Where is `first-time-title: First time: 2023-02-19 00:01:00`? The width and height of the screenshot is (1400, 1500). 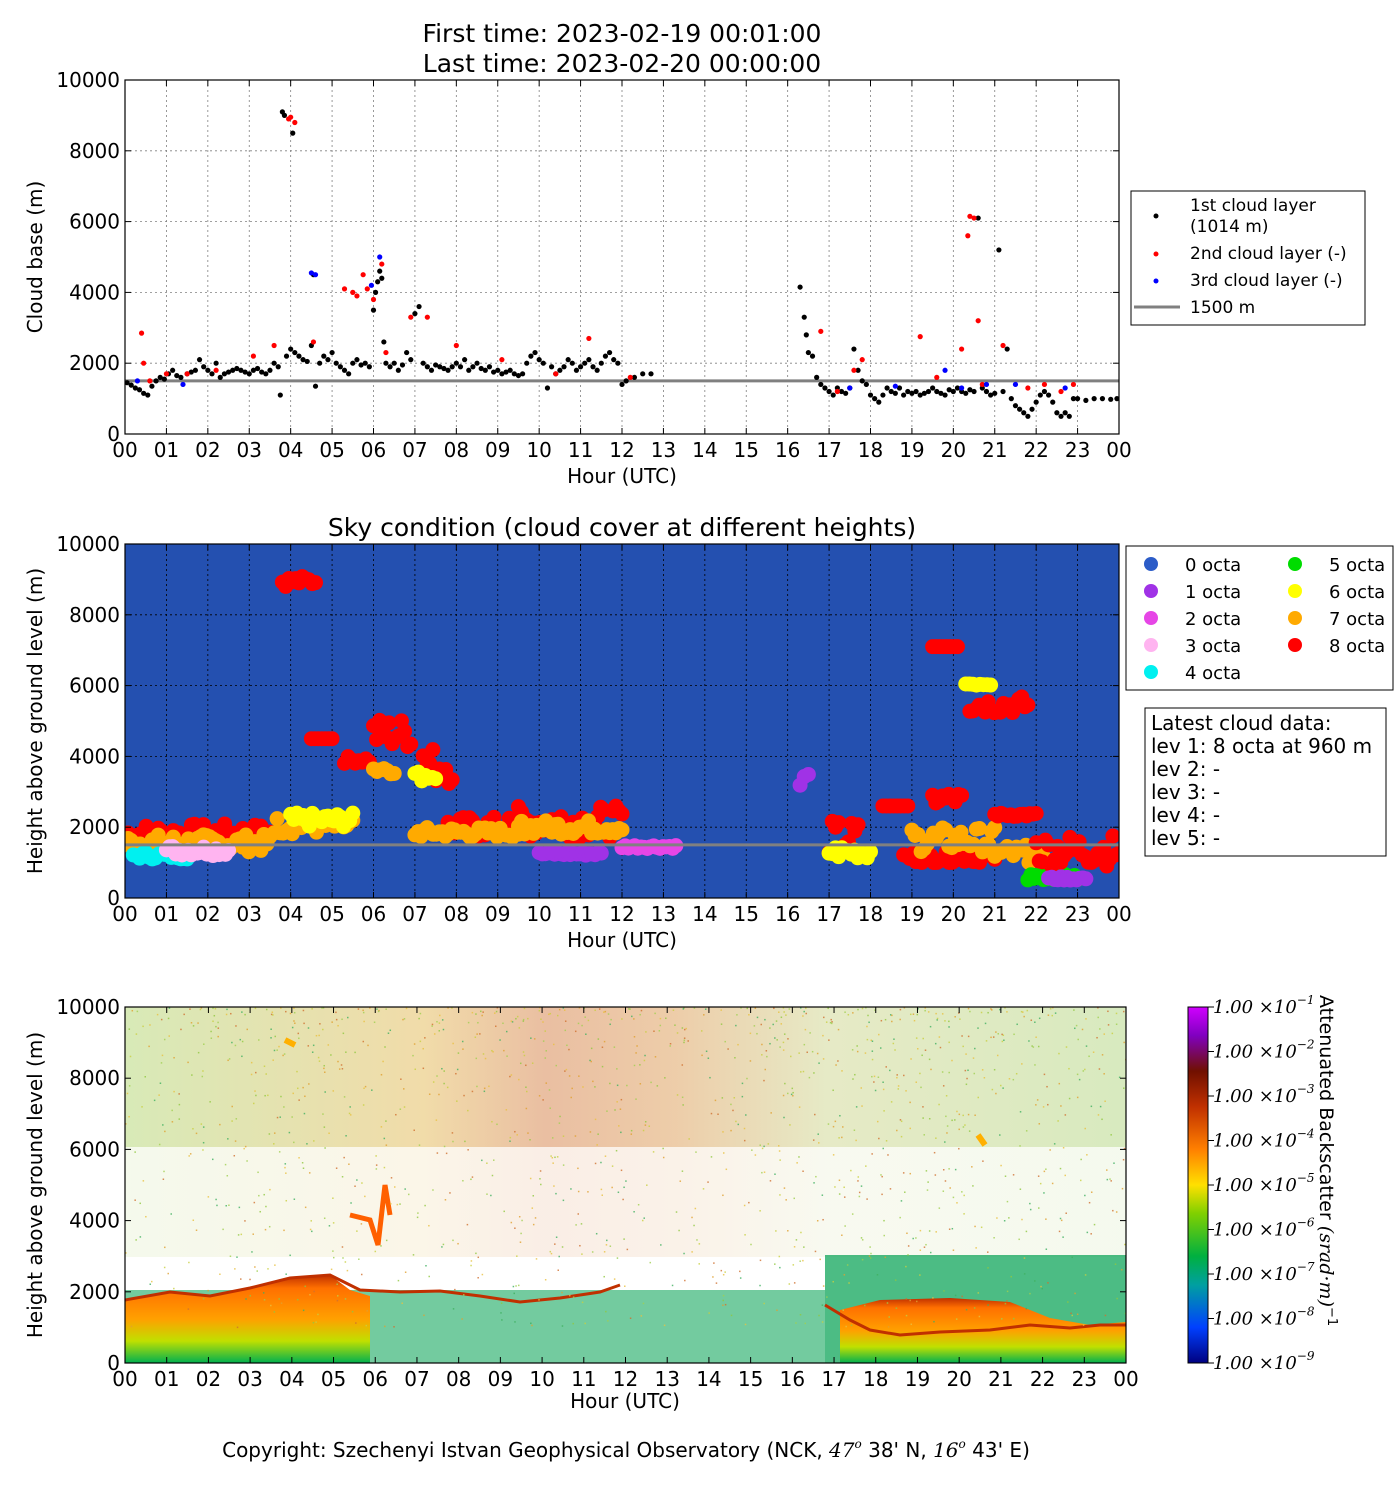
first-time-title: First time: 2023-02-19 00:01:00 is located at coordinates (622, 33).